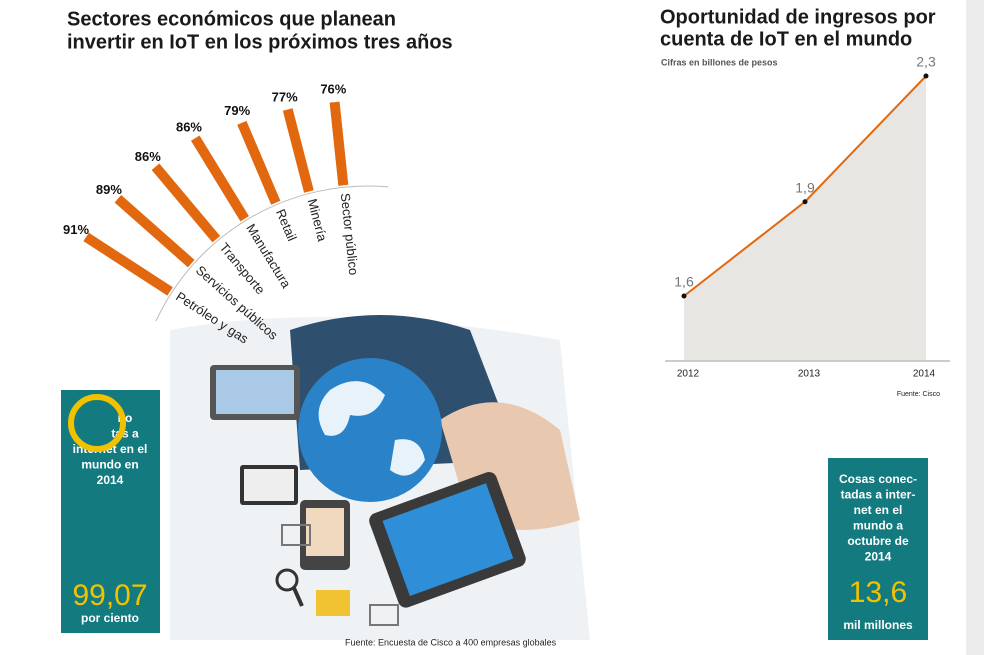  I want to click on box-unit: por ciento, so click(110, 618).